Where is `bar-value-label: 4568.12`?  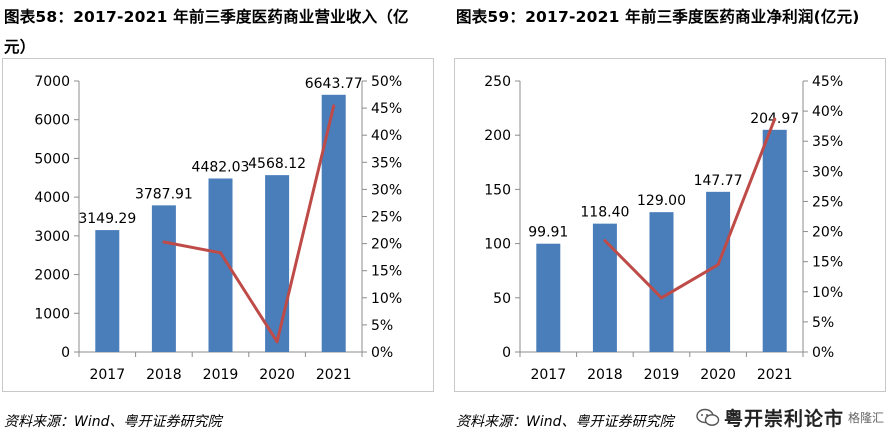 bar-value-label: 4568.12 is located at coordinates (277, 164).